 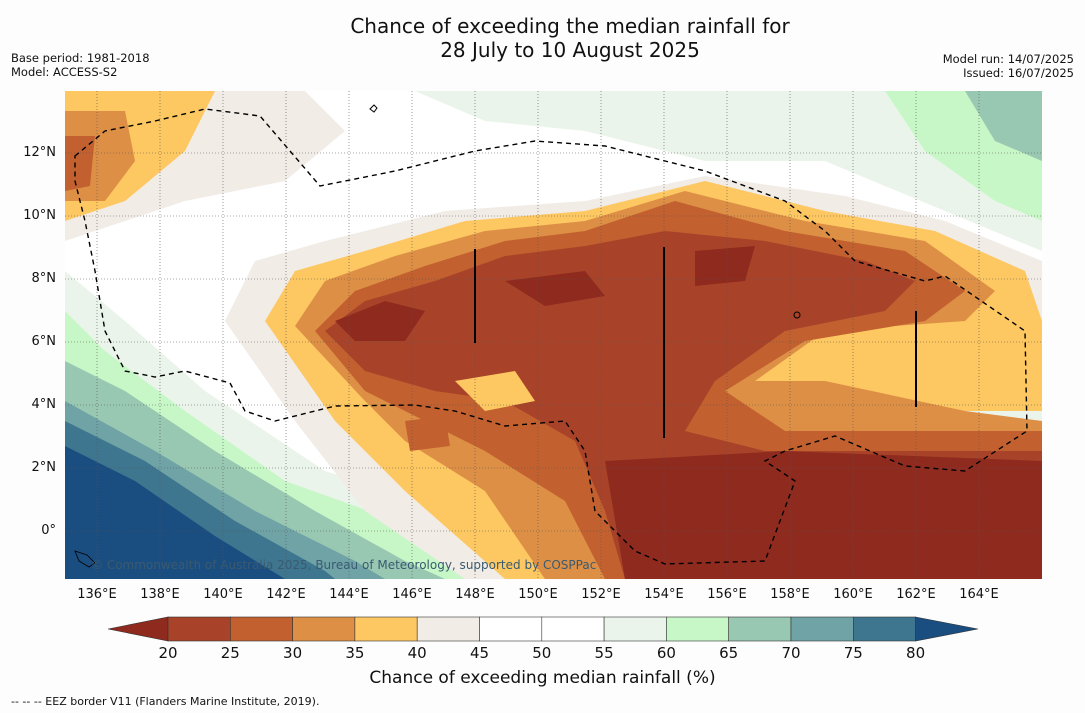 I want to click on lon-label: 150°E, so click(x=538, y=594).